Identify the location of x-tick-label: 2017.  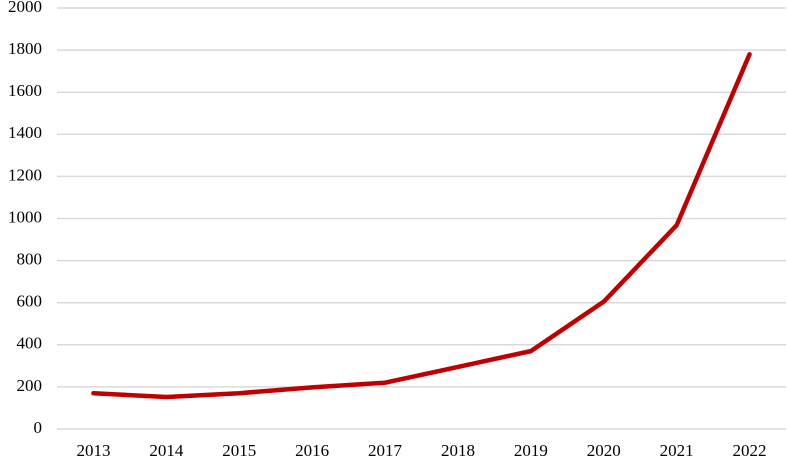
(385, 450).